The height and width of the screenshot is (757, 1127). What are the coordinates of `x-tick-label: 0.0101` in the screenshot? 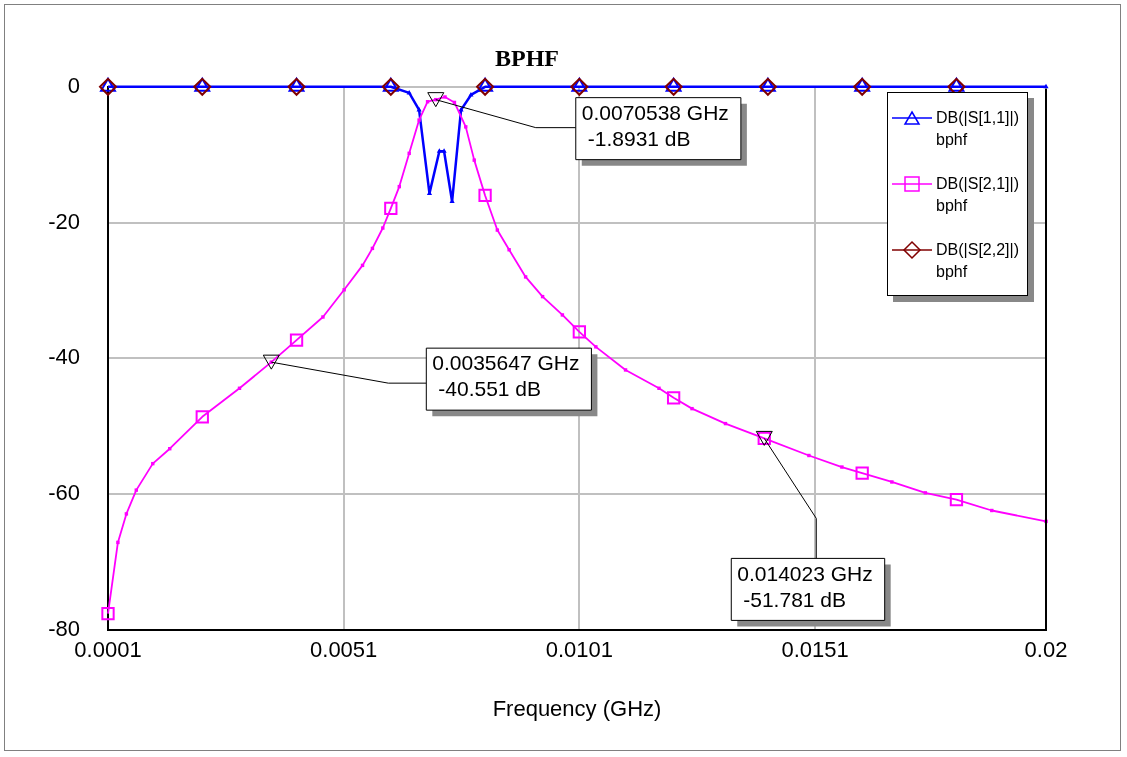 It's located at (579, 650).